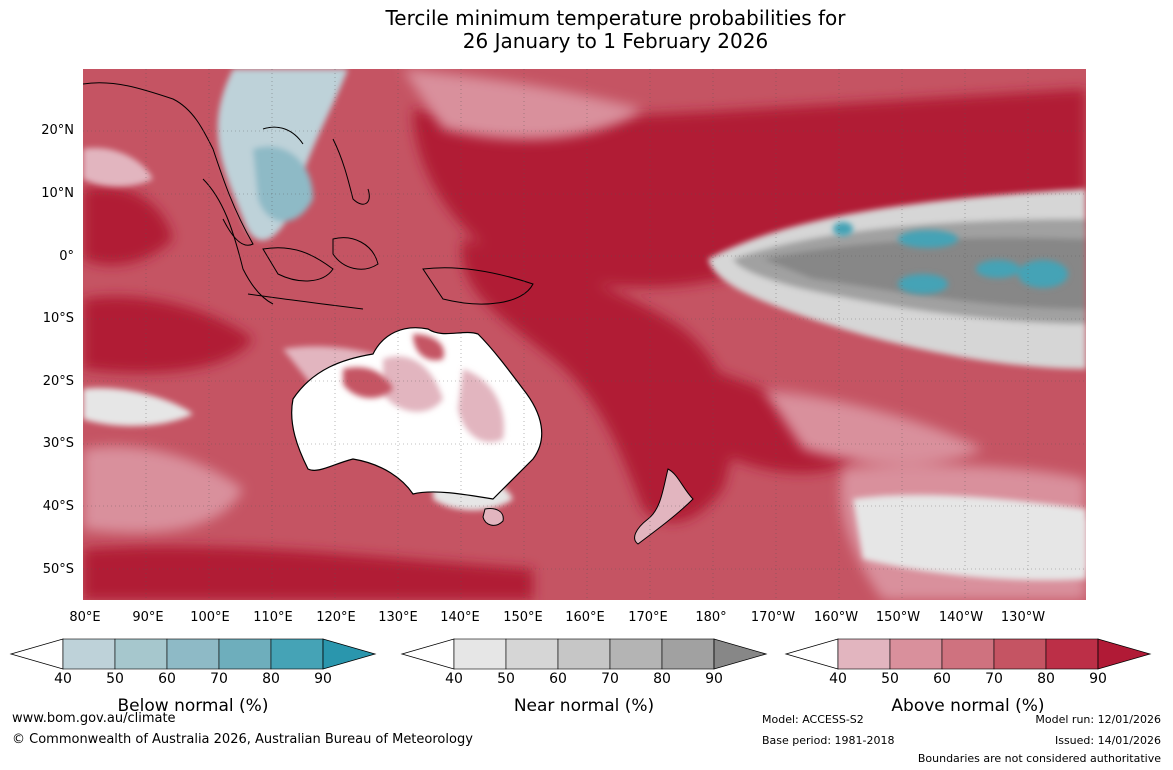 The height and width of the screenshot is (770, 1173). I want to click on below-normal-colorbar, so click(193, 654).